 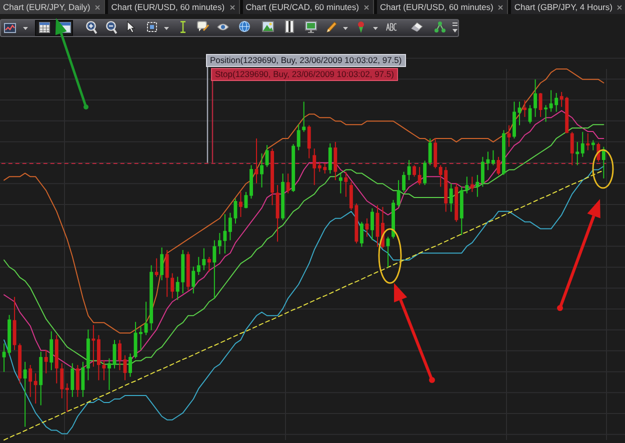 What do you see at coordinates (304, 74) in the screenshot?
I see `text: Stop(1239690, Buy, 23/06/2009 10:03:02, 97.5)` at bounding box center [304, 74].